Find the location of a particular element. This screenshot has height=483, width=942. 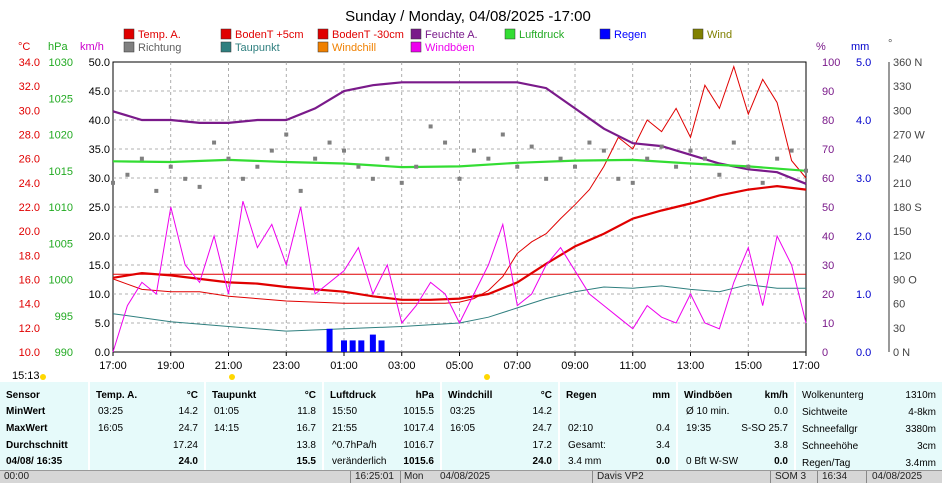

stats-value: 0.0 is located at coordinates (663, 461).